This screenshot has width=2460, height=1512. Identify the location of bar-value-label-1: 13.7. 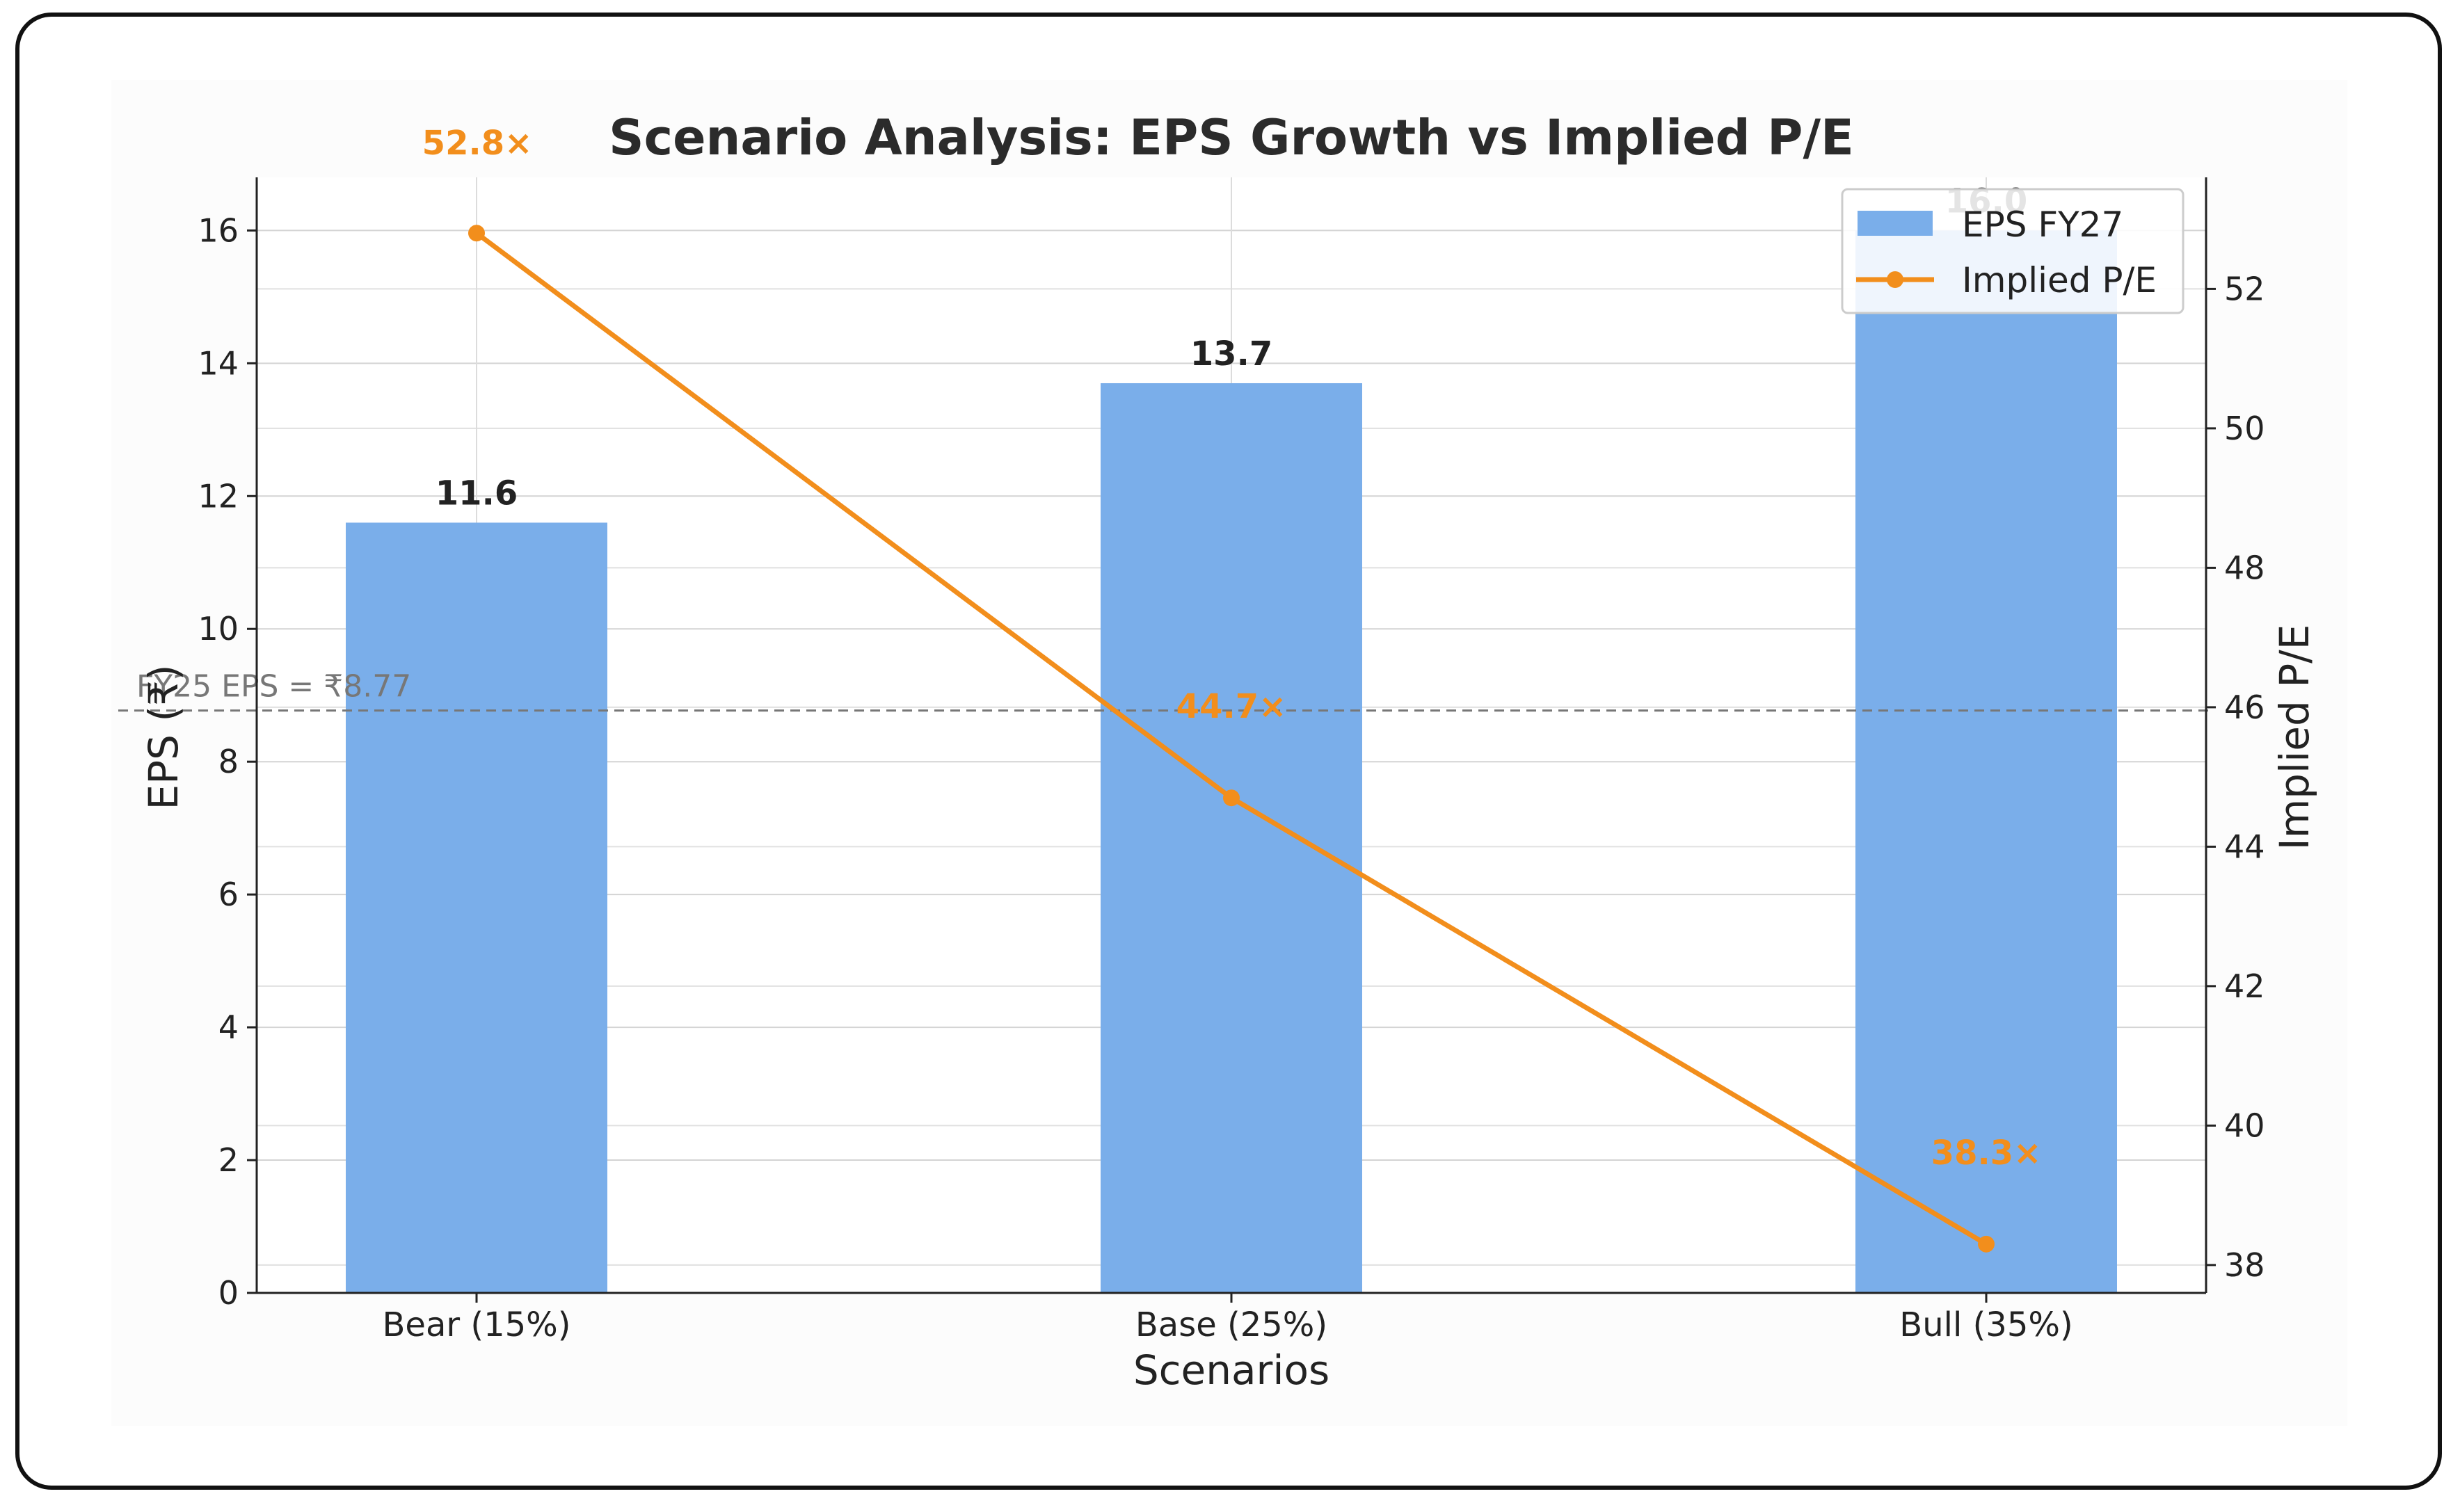
(1231, 354).